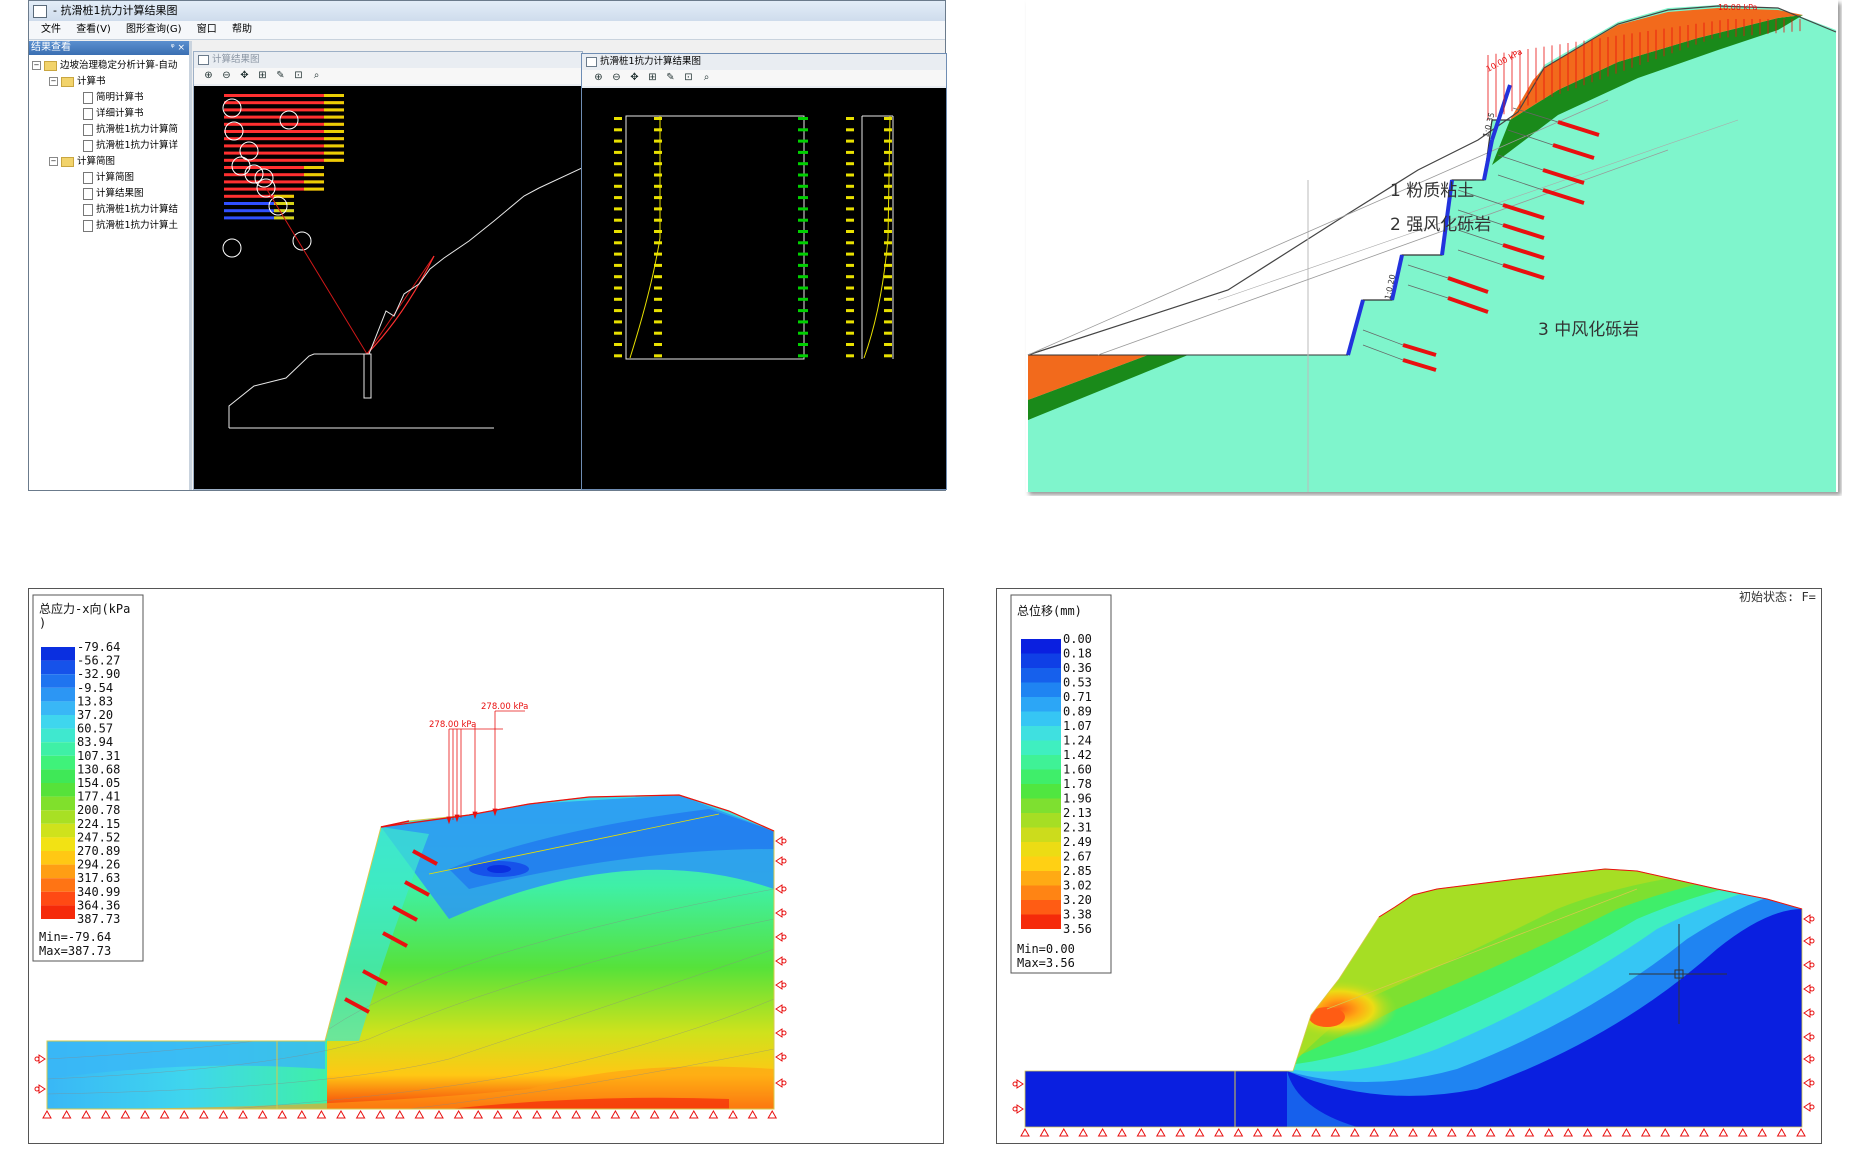  Describe the element at coordinates (115, 10) in the screenshot. I see `window-title: - 抗滑桩1抗力计算结果图` at that location.